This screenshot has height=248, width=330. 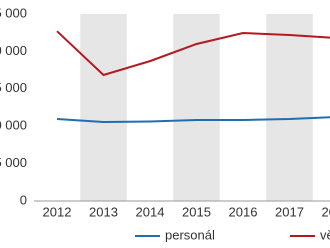 What do you see at coordinates (13, 87) in the screenshot?
I see `y-tick-label: 15 000` at bounding box center [13, 87].